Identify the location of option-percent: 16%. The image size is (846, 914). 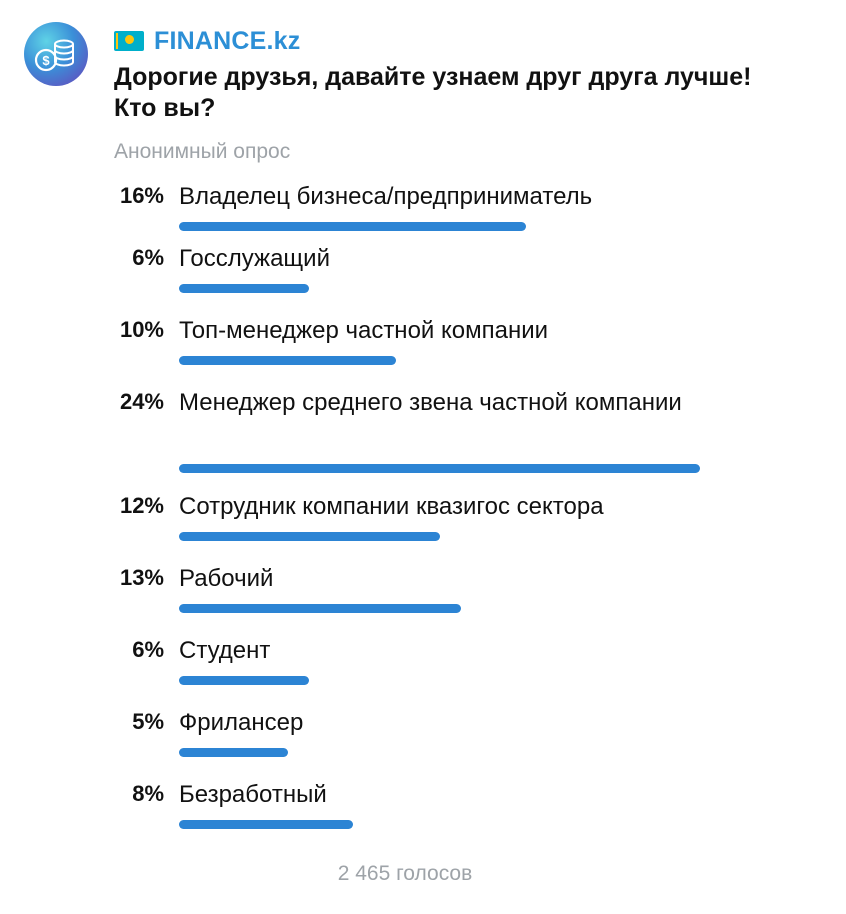
(141, 195).